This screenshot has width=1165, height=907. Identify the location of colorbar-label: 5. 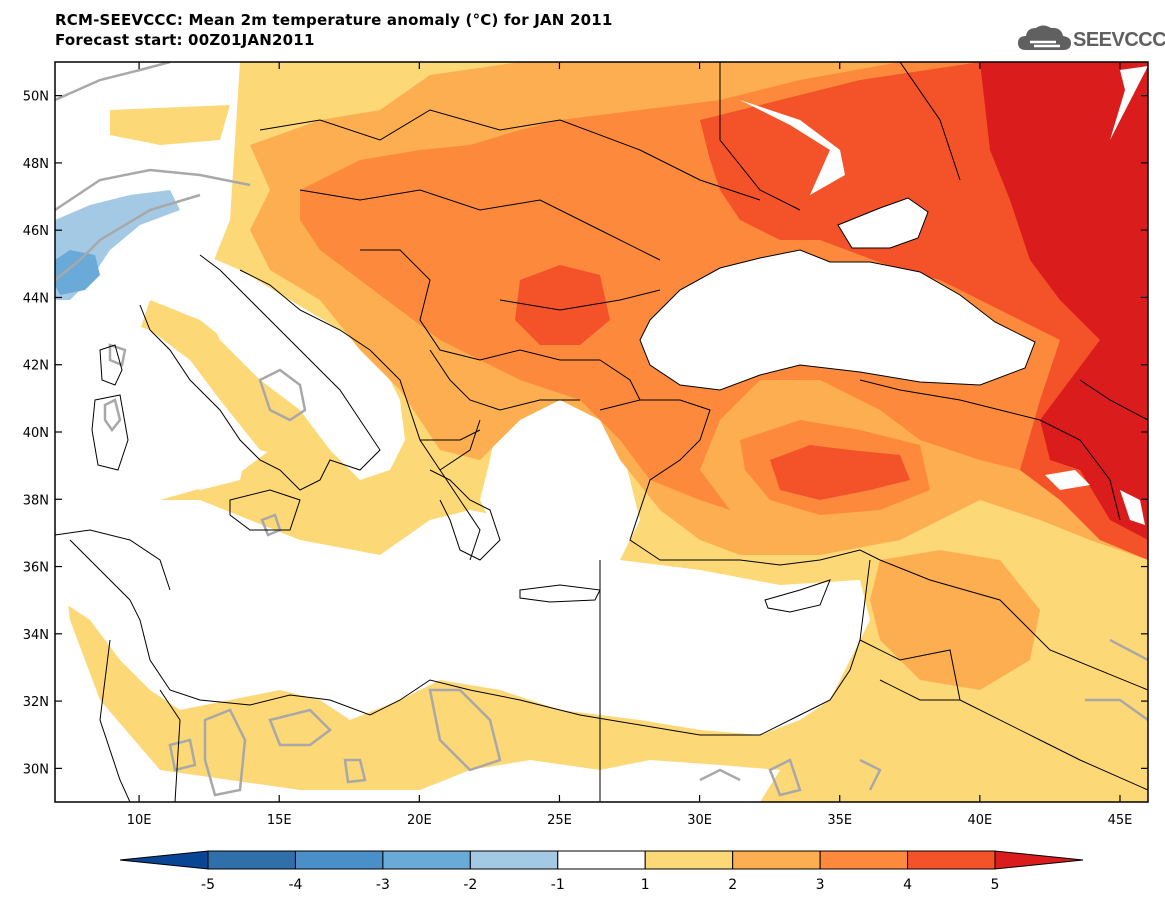
(995, 885).